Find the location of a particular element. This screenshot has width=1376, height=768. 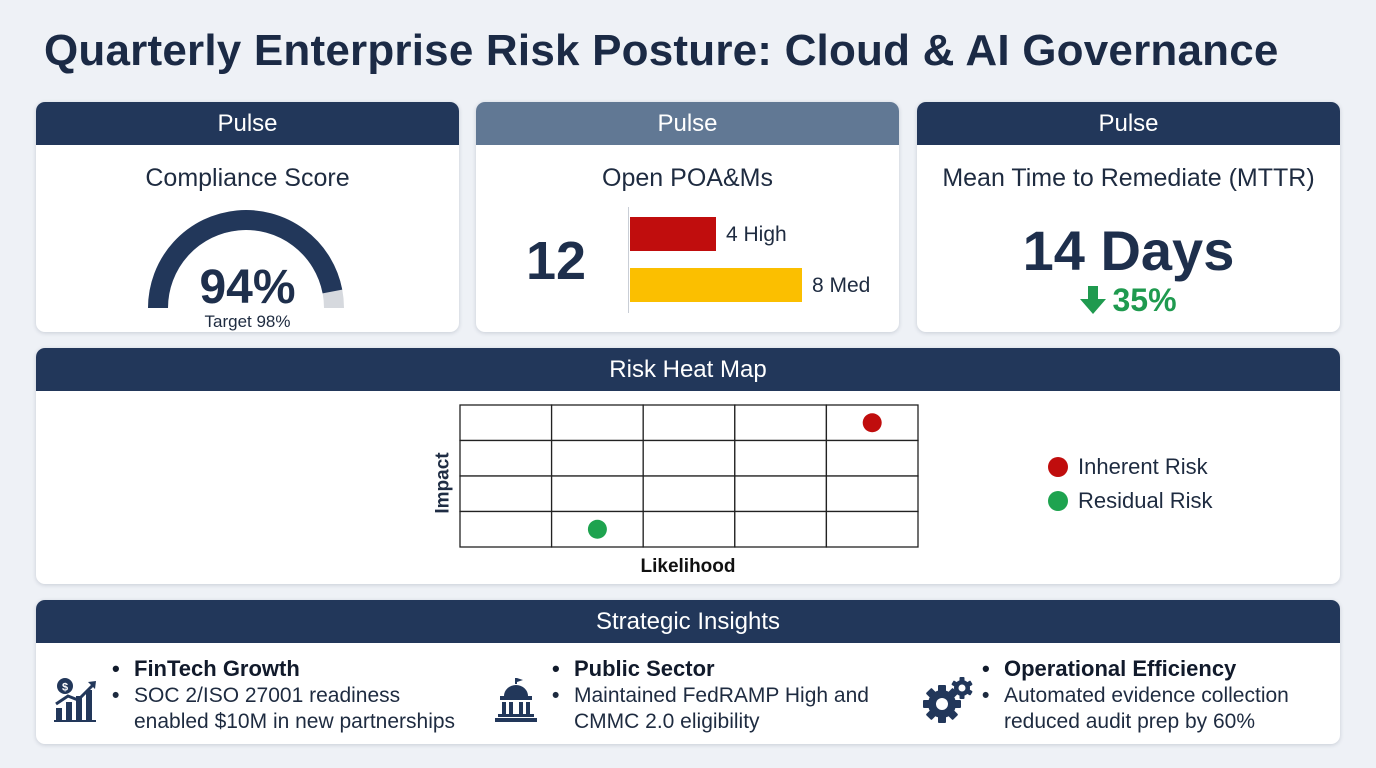

gauge-fill is located at coordinates (245, 259).